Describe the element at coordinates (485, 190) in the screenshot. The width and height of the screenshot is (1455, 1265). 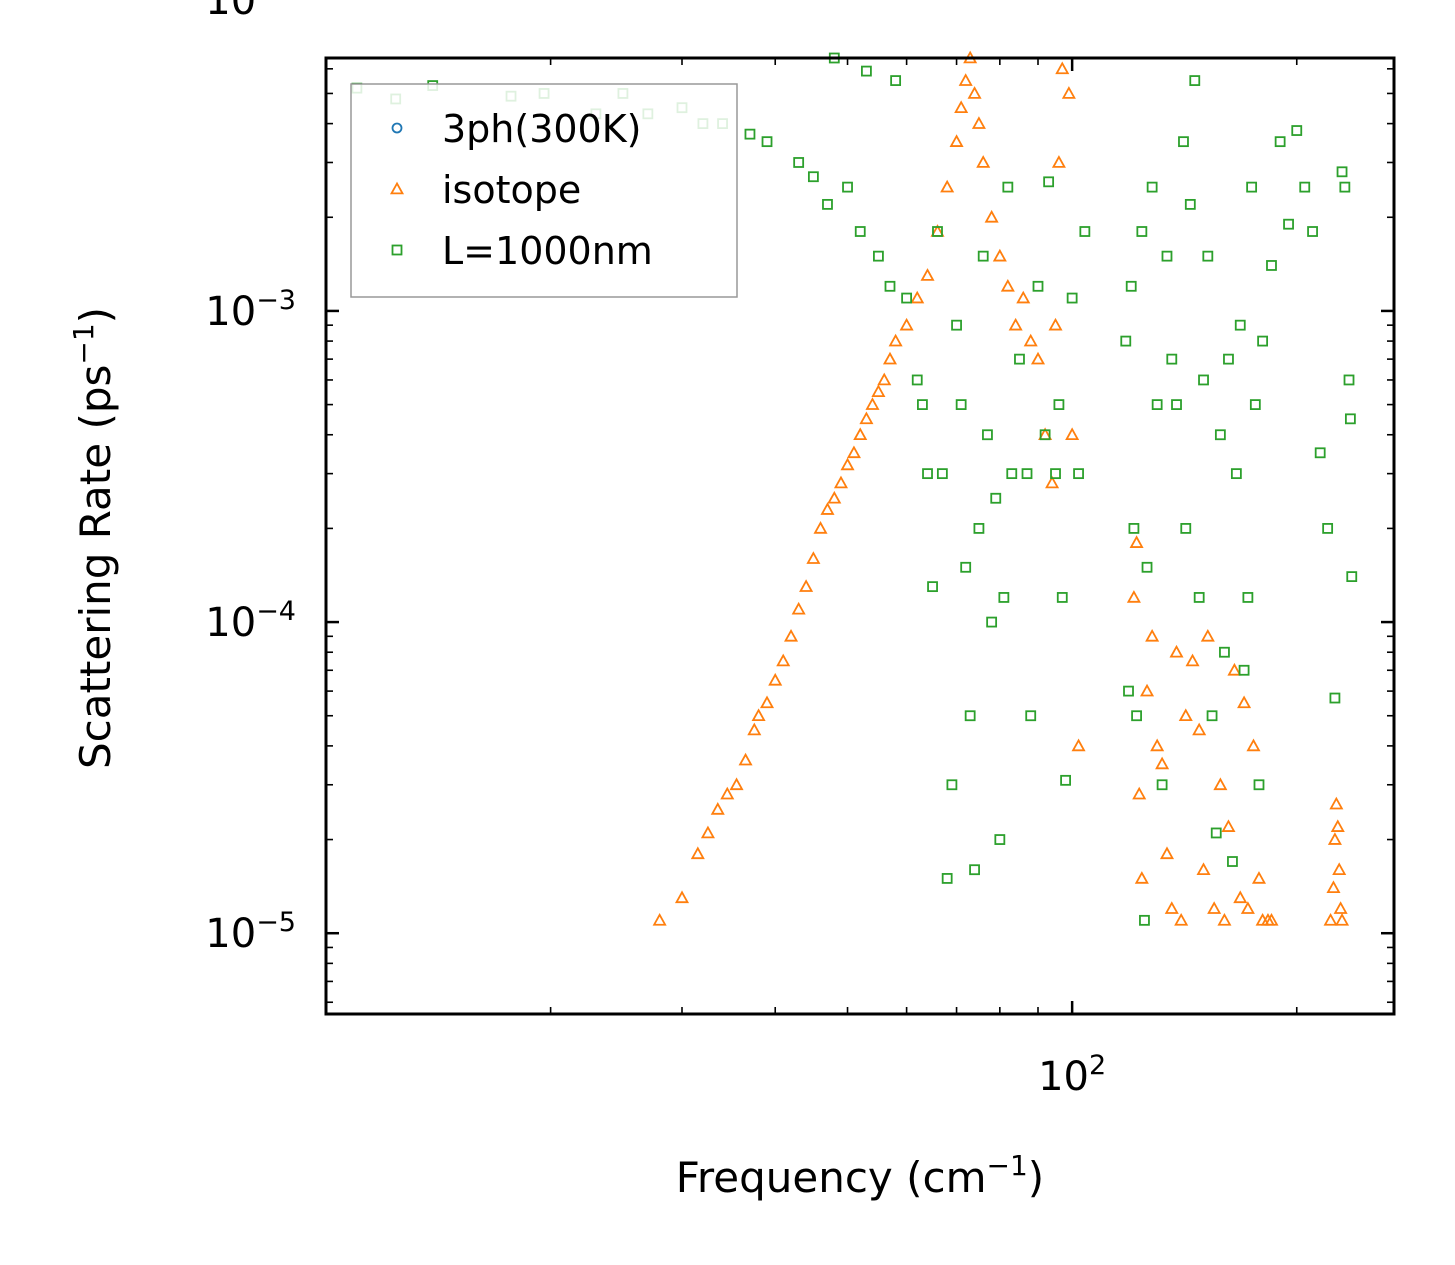
I see `legend-item-isotope: isotope` at that location.